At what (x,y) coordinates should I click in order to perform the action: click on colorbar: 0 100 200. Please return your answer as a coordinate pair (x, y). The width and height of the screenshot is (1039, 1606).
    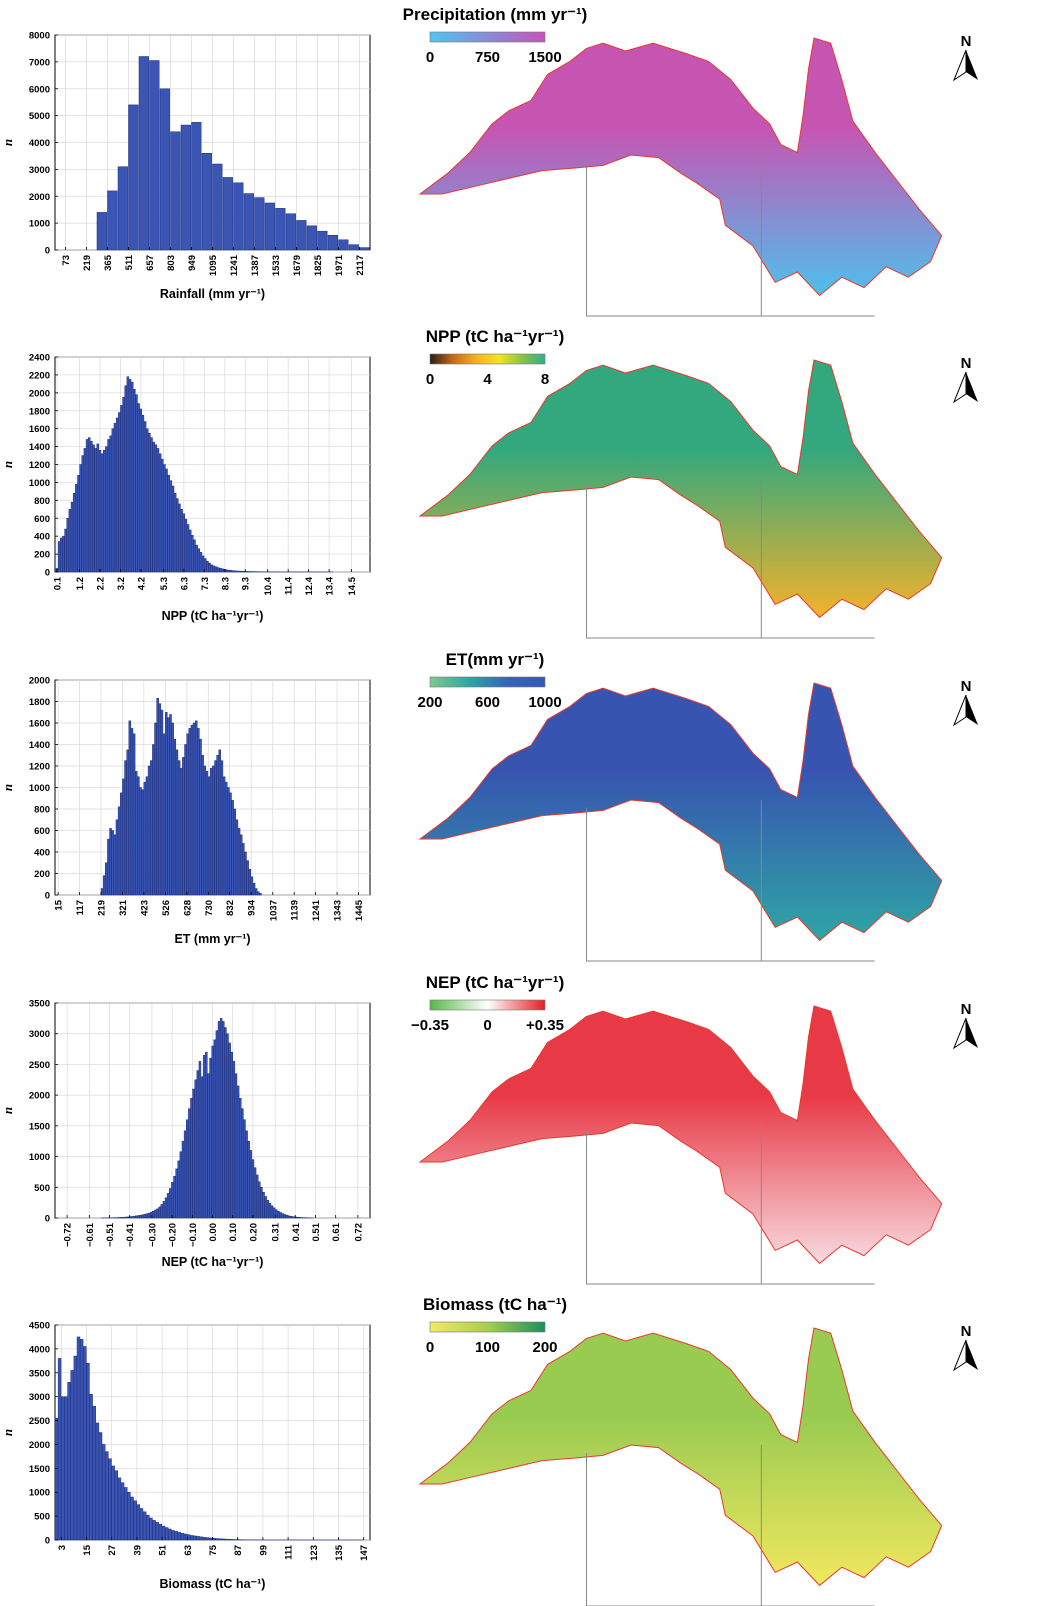
    Looking at the image, I should click on (492, 1338).